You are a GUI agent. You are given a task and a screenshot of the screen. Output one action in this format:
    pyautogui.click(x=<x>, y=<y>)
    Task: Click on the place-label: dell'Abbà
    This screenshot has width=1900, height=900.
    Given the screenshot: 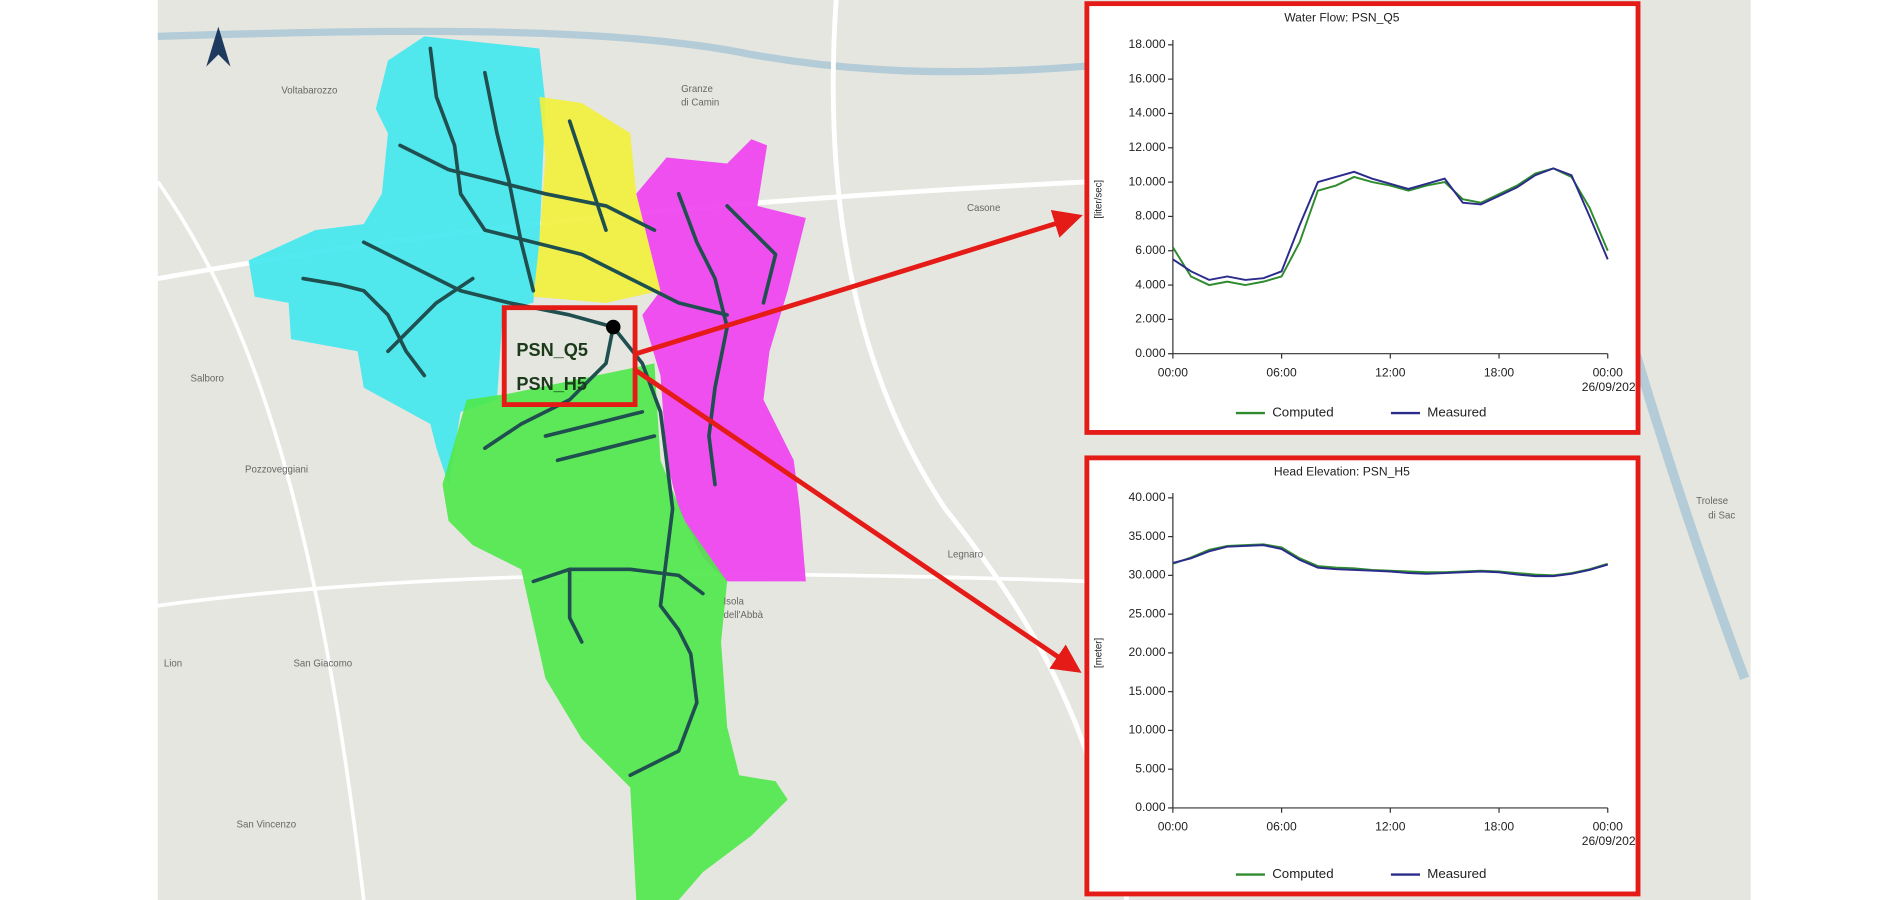 What is the action you would take?
    pyautogui.click(x=743, y=615)
    